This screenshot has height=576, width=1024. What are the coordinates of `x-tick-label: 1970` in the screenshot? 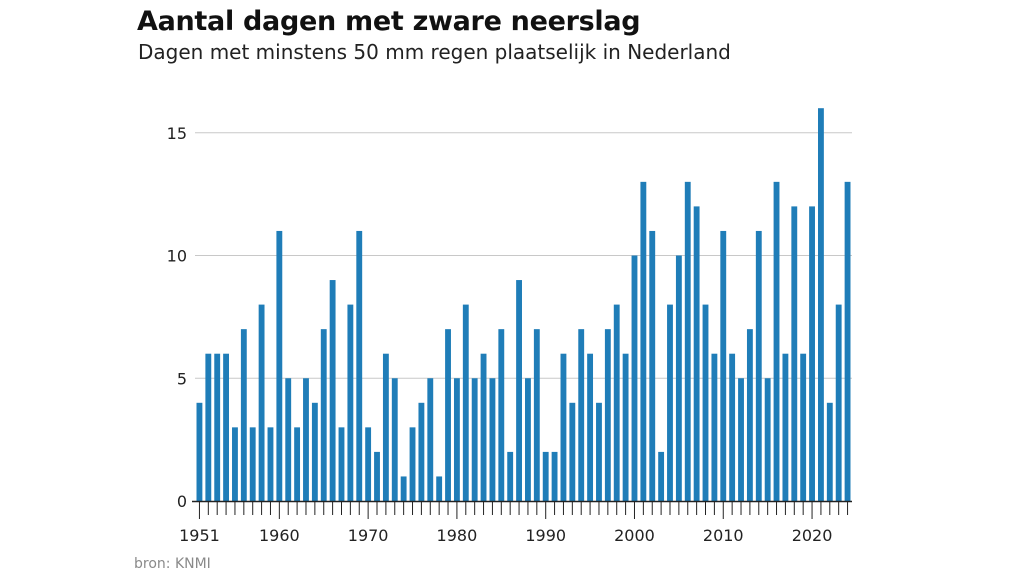 It's located at (368, 535).